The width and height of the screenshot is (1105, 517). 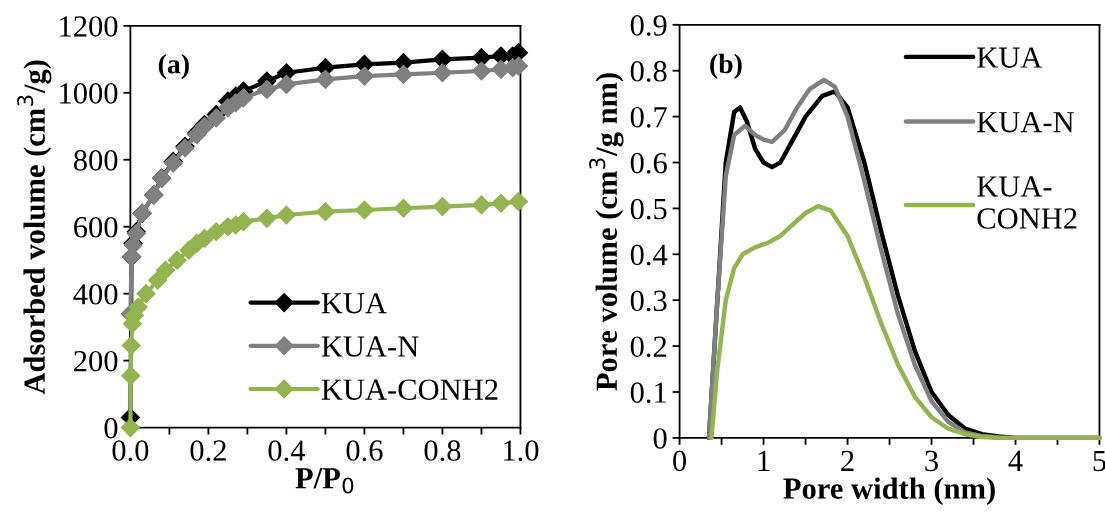 I want to click on x-tick-label: 0.0, so click(x=130, y=450).